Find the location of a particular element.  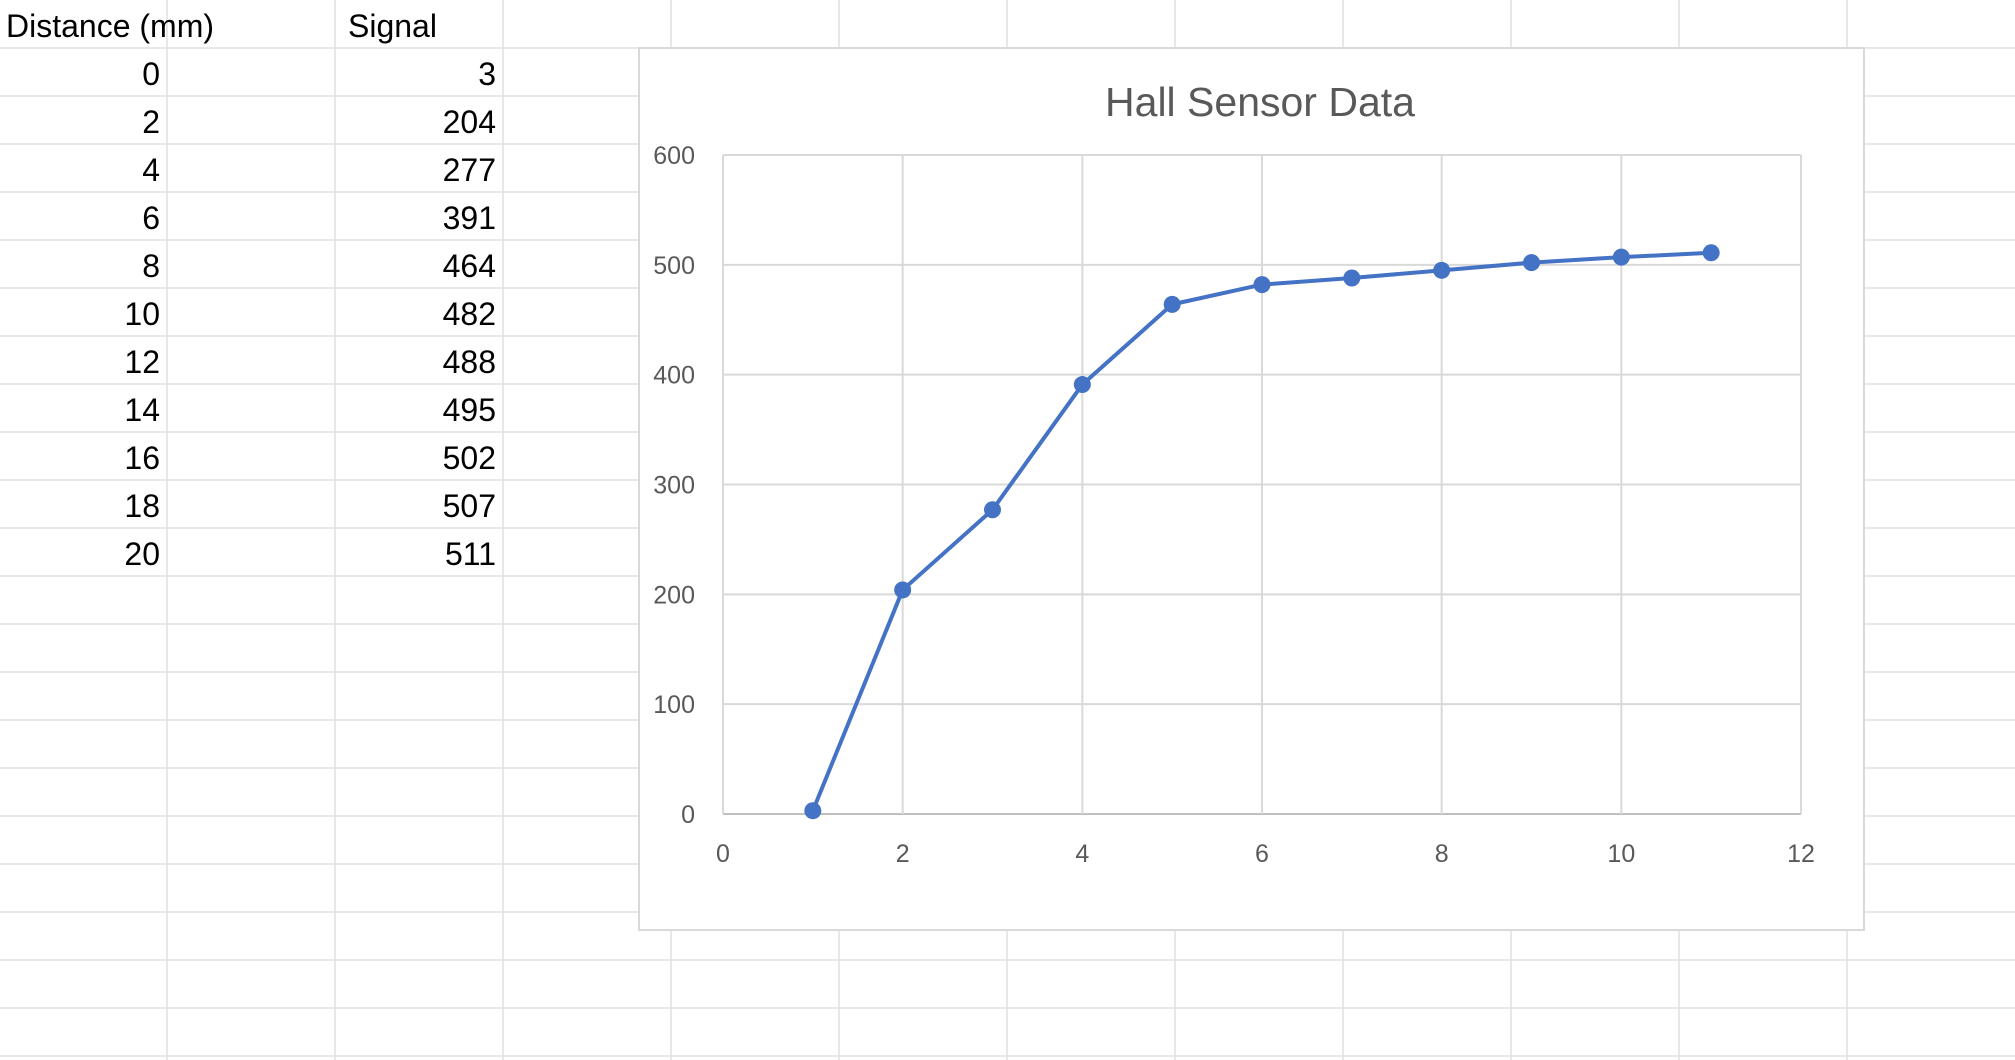

cell-signal: 464 is located at coordinates (469, 266).